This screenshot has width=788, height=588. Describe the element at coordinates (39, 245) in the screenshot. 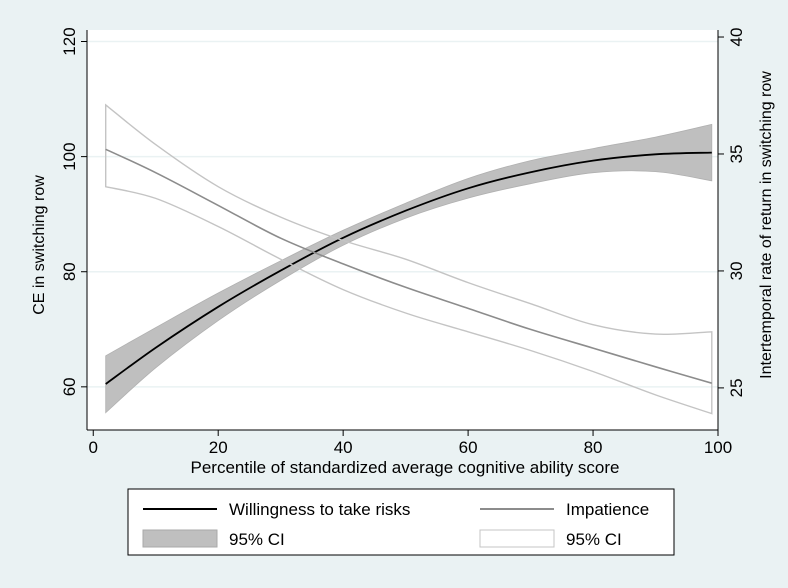

I see `y-axis-title-left: CE in switching row` at that location.